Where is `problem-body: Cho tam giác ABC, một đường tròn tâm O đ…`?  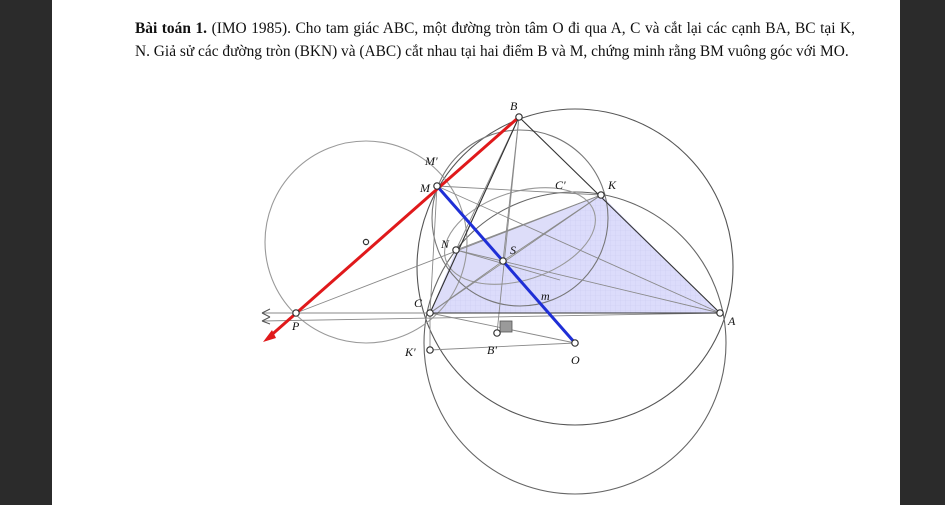 problem-body: Cho tam giác ABC, một đường tròn tâm O đ… is located at coordinates (495, 40).